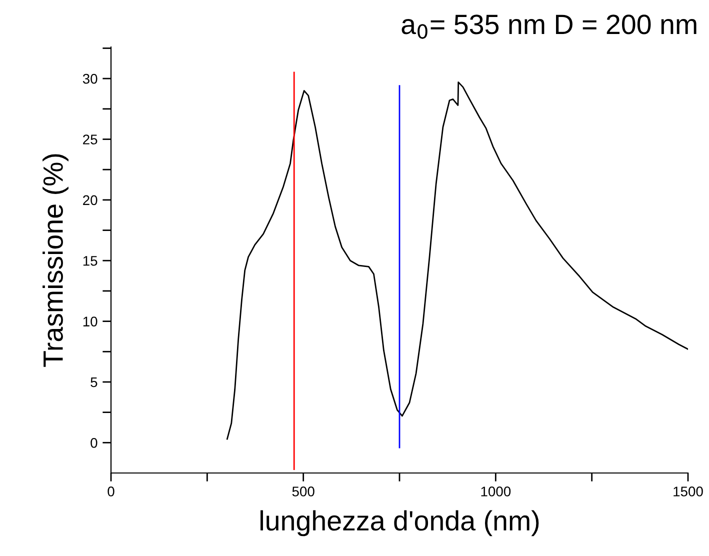 The height and width of the screenshot is (556, 709). What do you see at coordinates (94, 382) in the screenshot?
I see `y-tick-label: 5` at bounding box center [94, 382].